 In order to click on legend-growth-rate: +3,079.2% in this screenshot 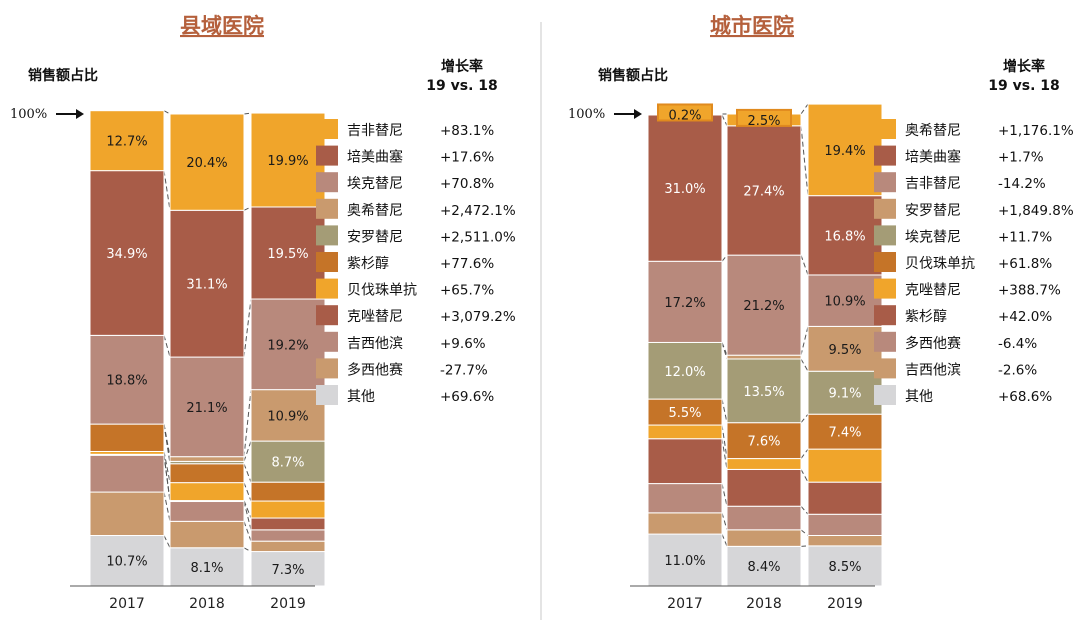, I will do `click(478, 317)`.